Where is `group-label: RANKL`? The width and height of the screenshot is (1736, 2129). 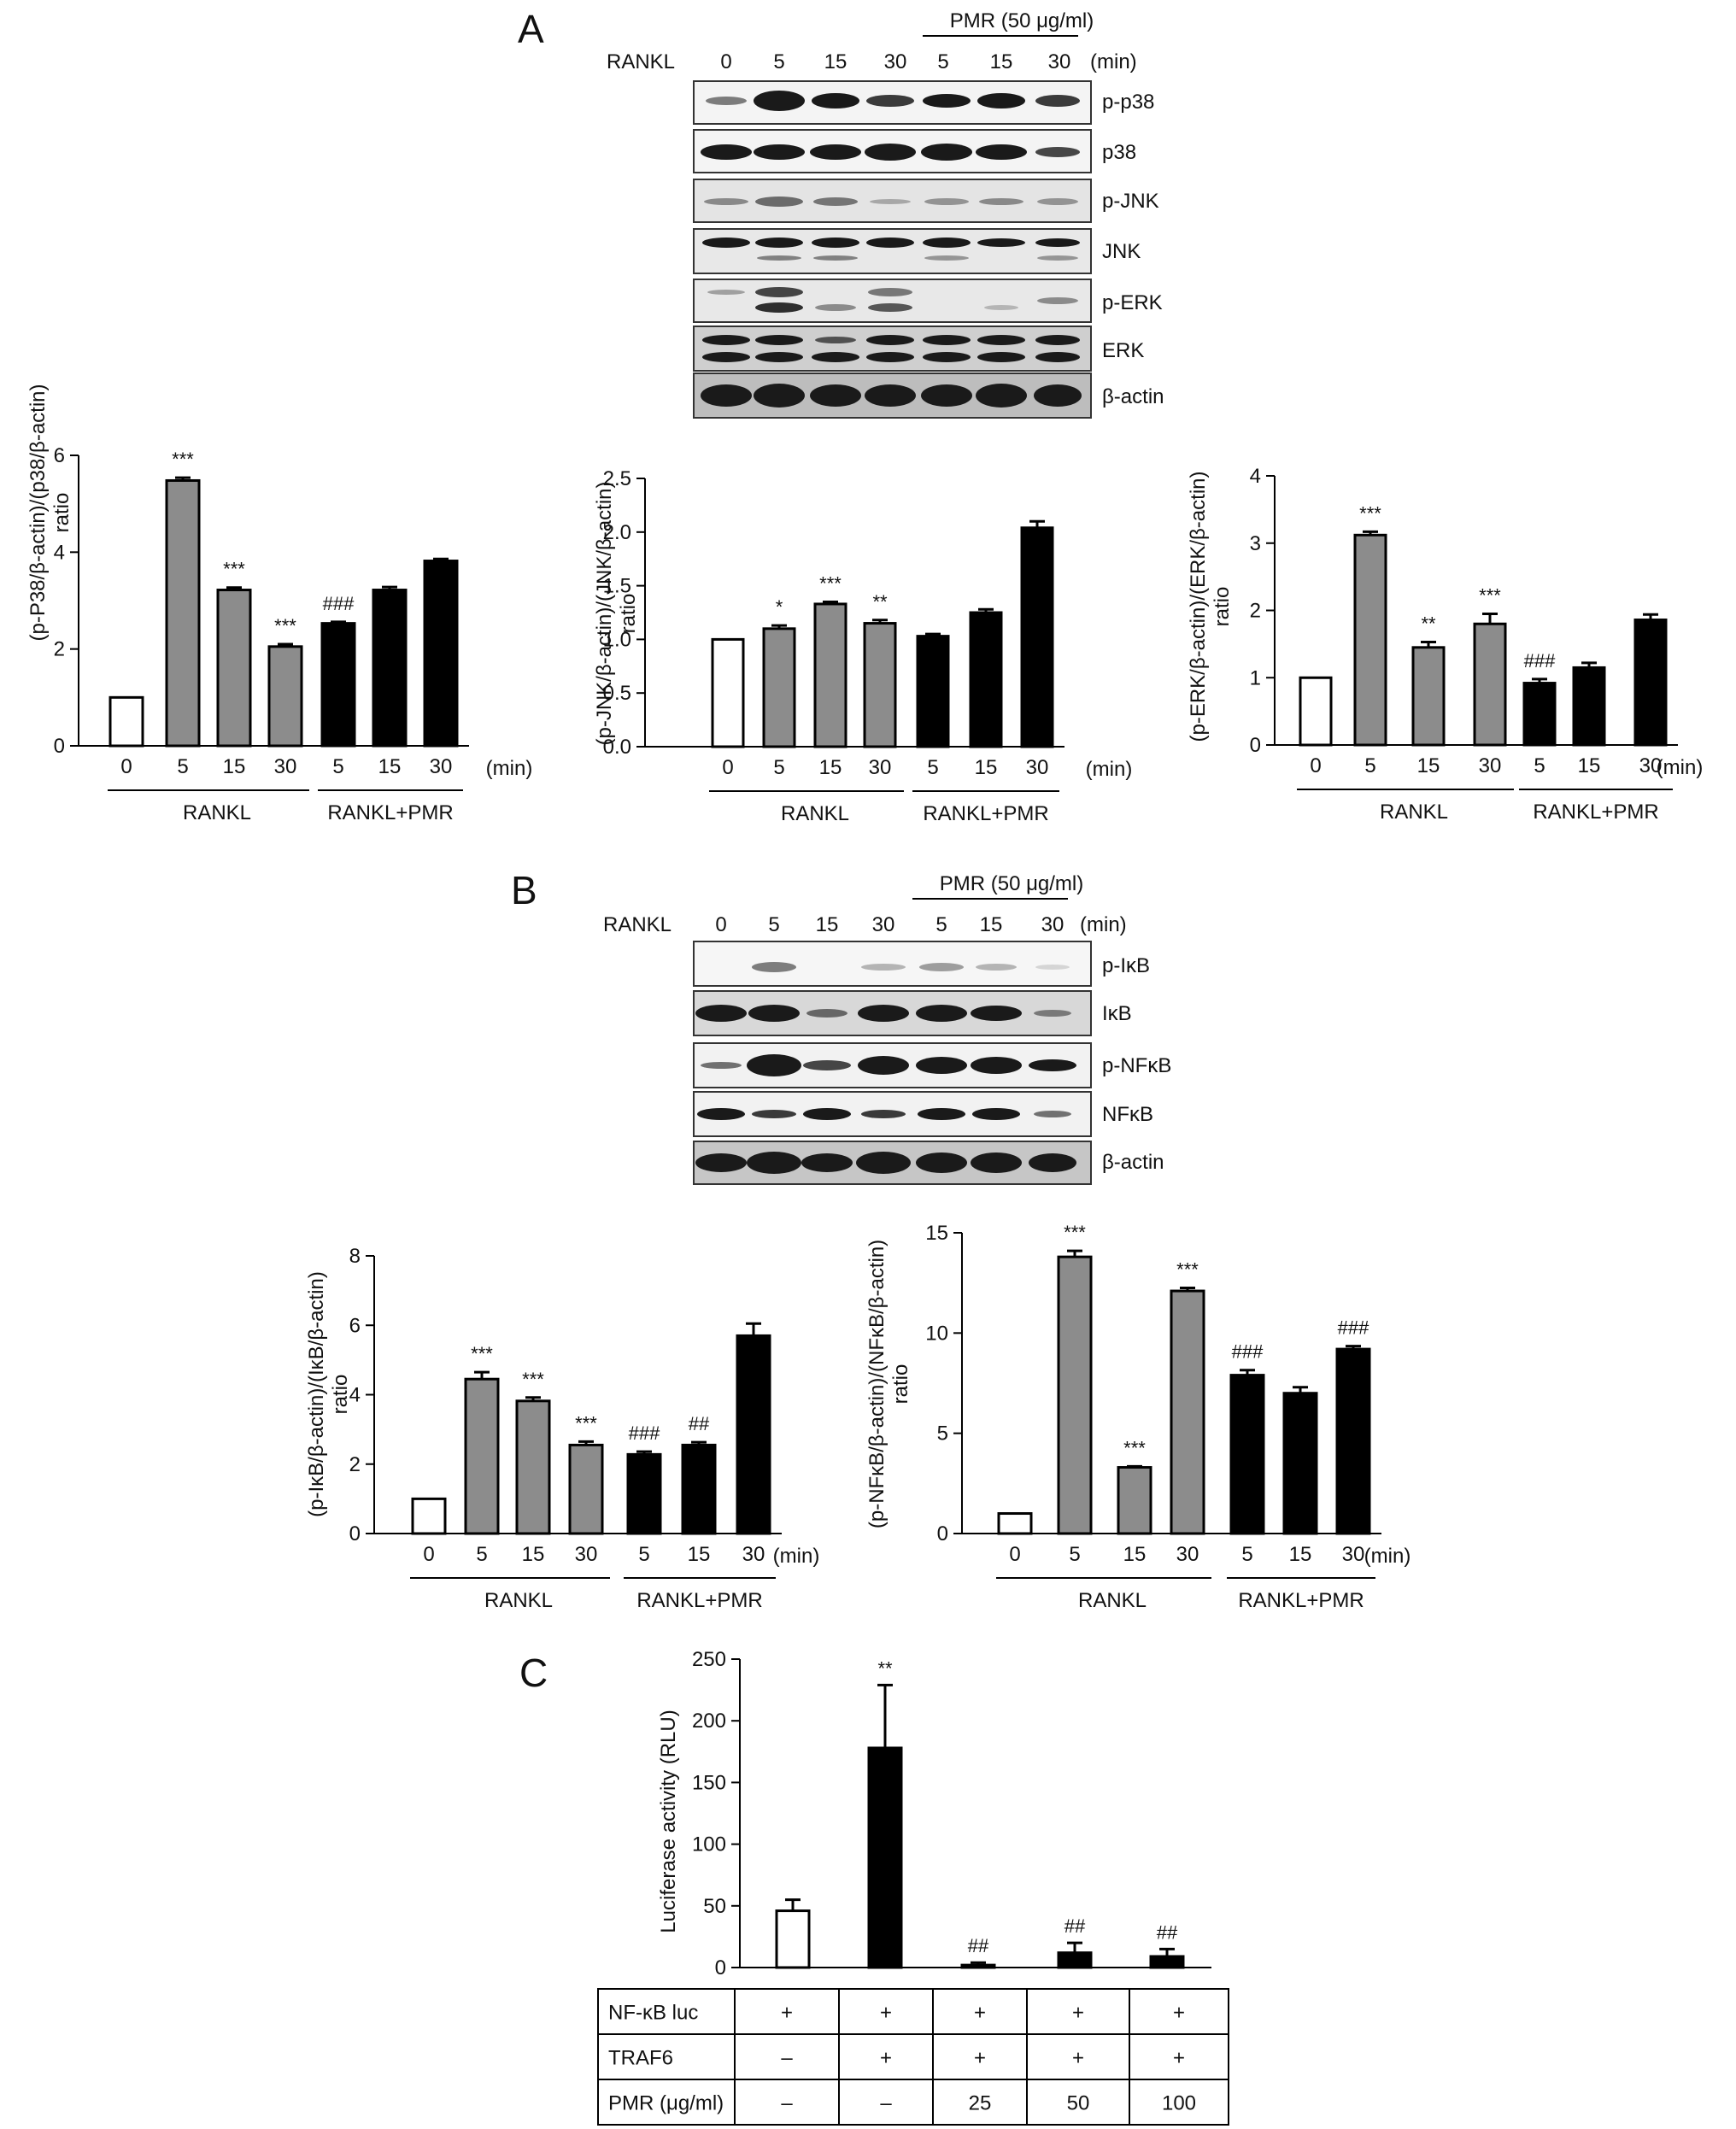 group-label: RANKL is located at coordinates (1112, 1600).